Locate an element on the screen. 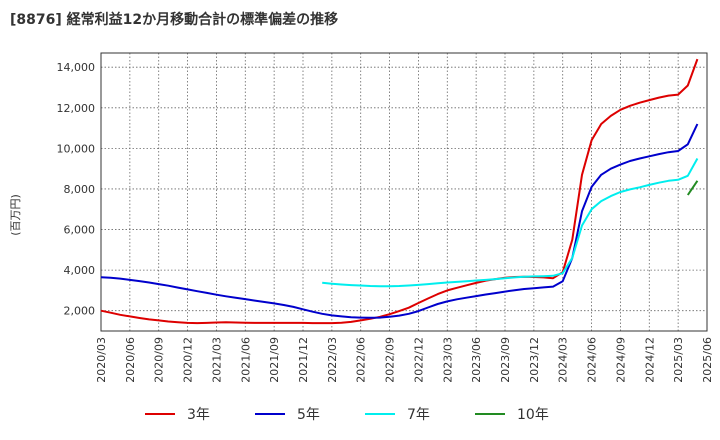  x-tick-label: 2020/12 is located at coordinates (188, 360).